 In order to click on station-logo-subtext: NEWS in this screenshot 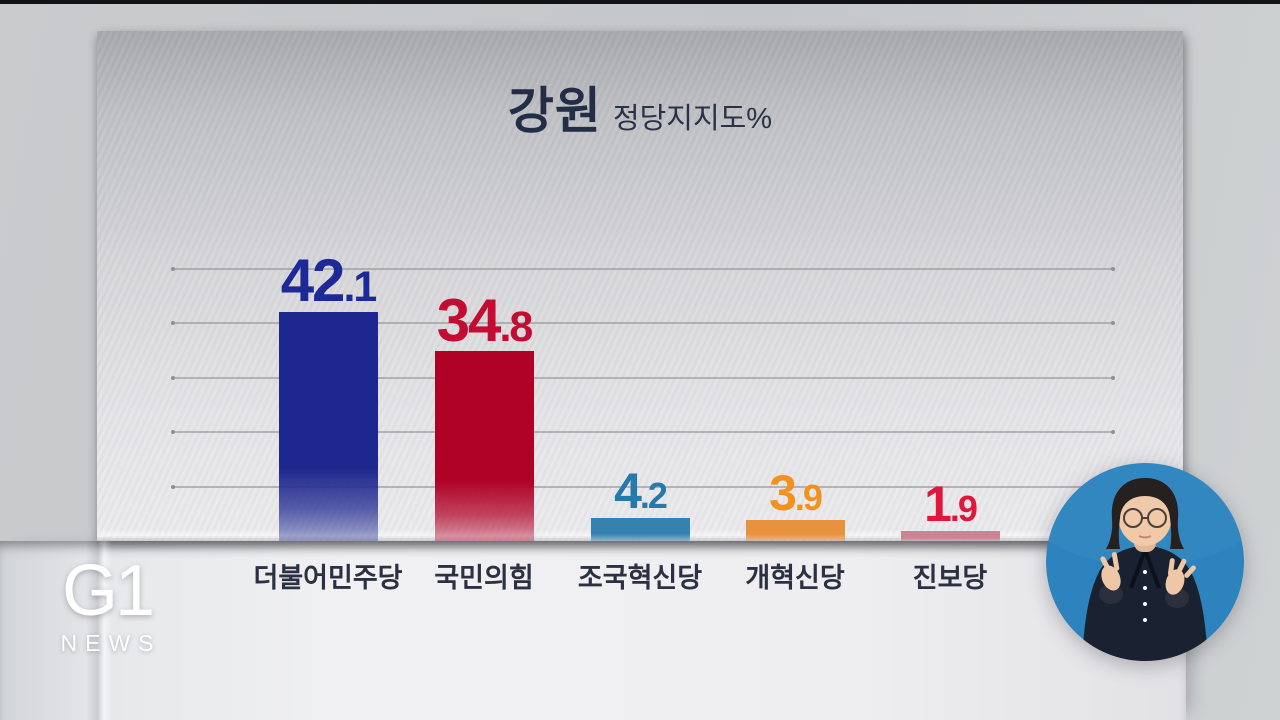, I will do `click(111, 643)`.